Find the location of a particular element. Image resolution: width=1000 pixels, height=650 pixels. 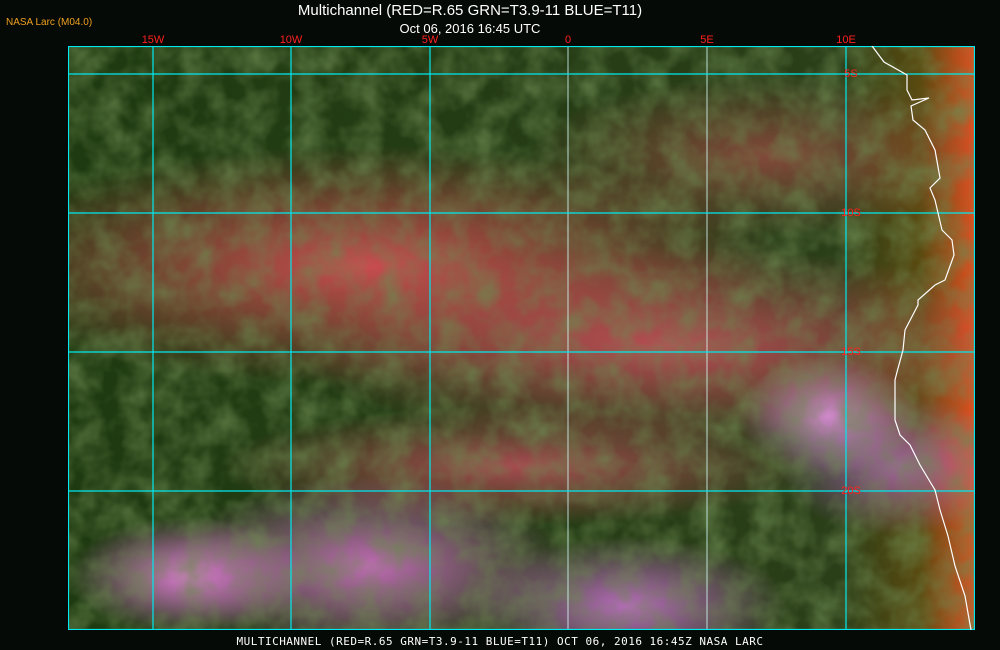

longitude-label: 10E is located at coordinates (846, 40).